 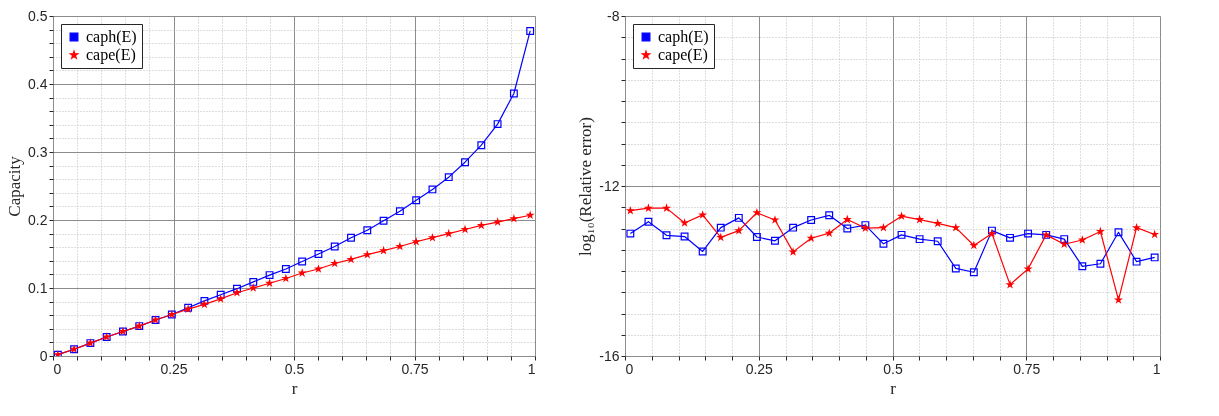 What do you see at coordinates (893, 388) in the screenshot?
I see `x-axis-title: r` at bounding box center [893, 388].